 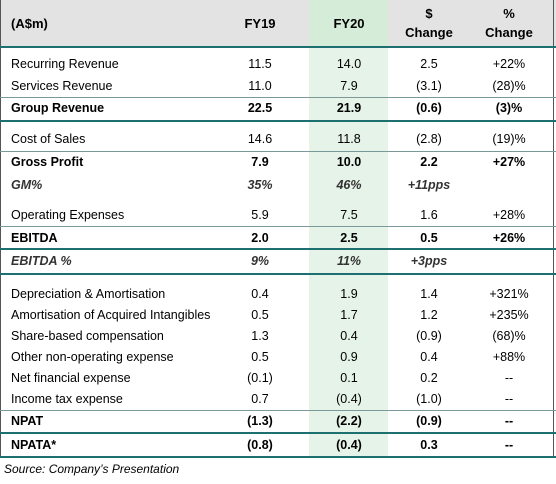 What do you see at coordinates (349, 336) in the screenshot?
I see `row-fy20: 0.4` at bounding box center [349, 336].